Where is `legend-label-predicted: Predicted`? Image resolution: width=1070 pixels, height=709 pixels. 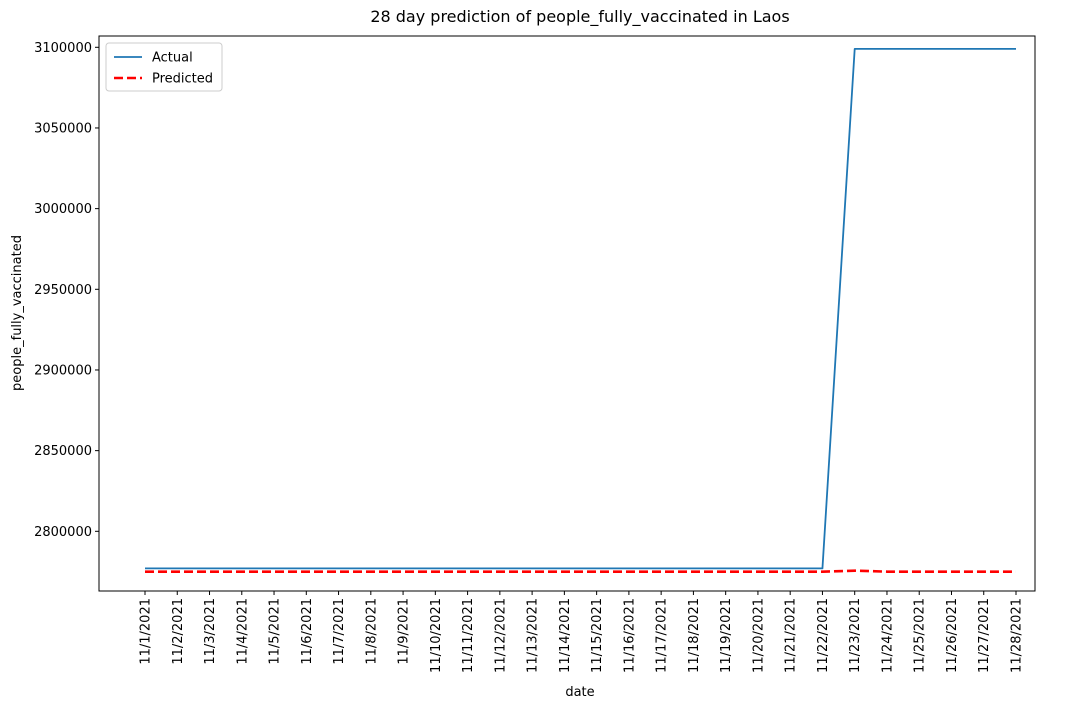
legend-label-predicted: Predicted is located at coordinates (182, 79).